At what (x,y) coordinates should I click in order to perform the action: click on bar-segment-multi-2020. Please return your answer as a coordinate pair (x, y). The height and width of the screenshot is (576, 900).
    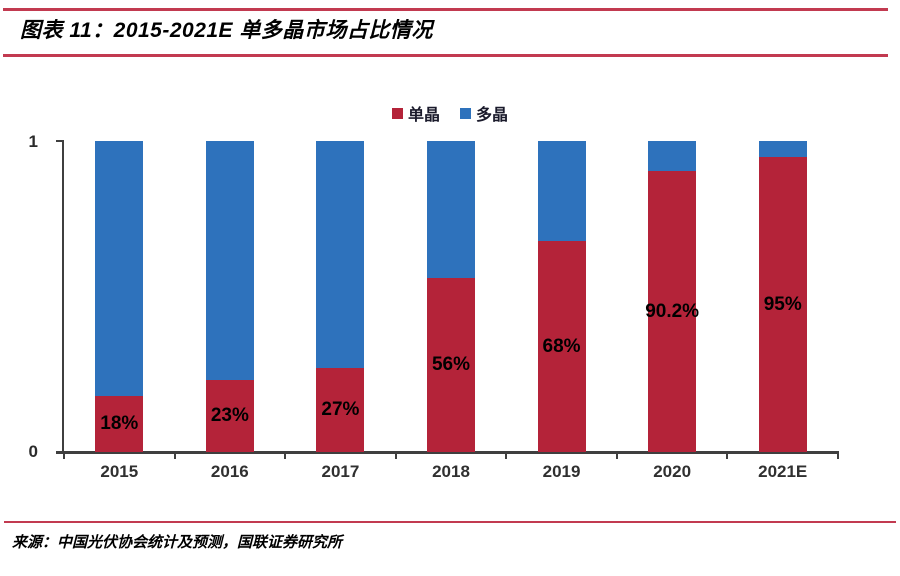
    Looking at the image, I should click on (672, 156).